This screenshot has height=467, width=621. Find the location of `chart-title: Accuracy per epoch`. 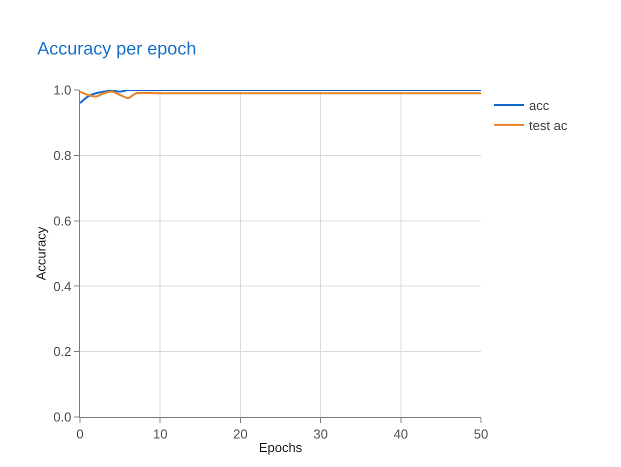

chart-title: Accuracy per epoch is located at coordinates (116, 48).